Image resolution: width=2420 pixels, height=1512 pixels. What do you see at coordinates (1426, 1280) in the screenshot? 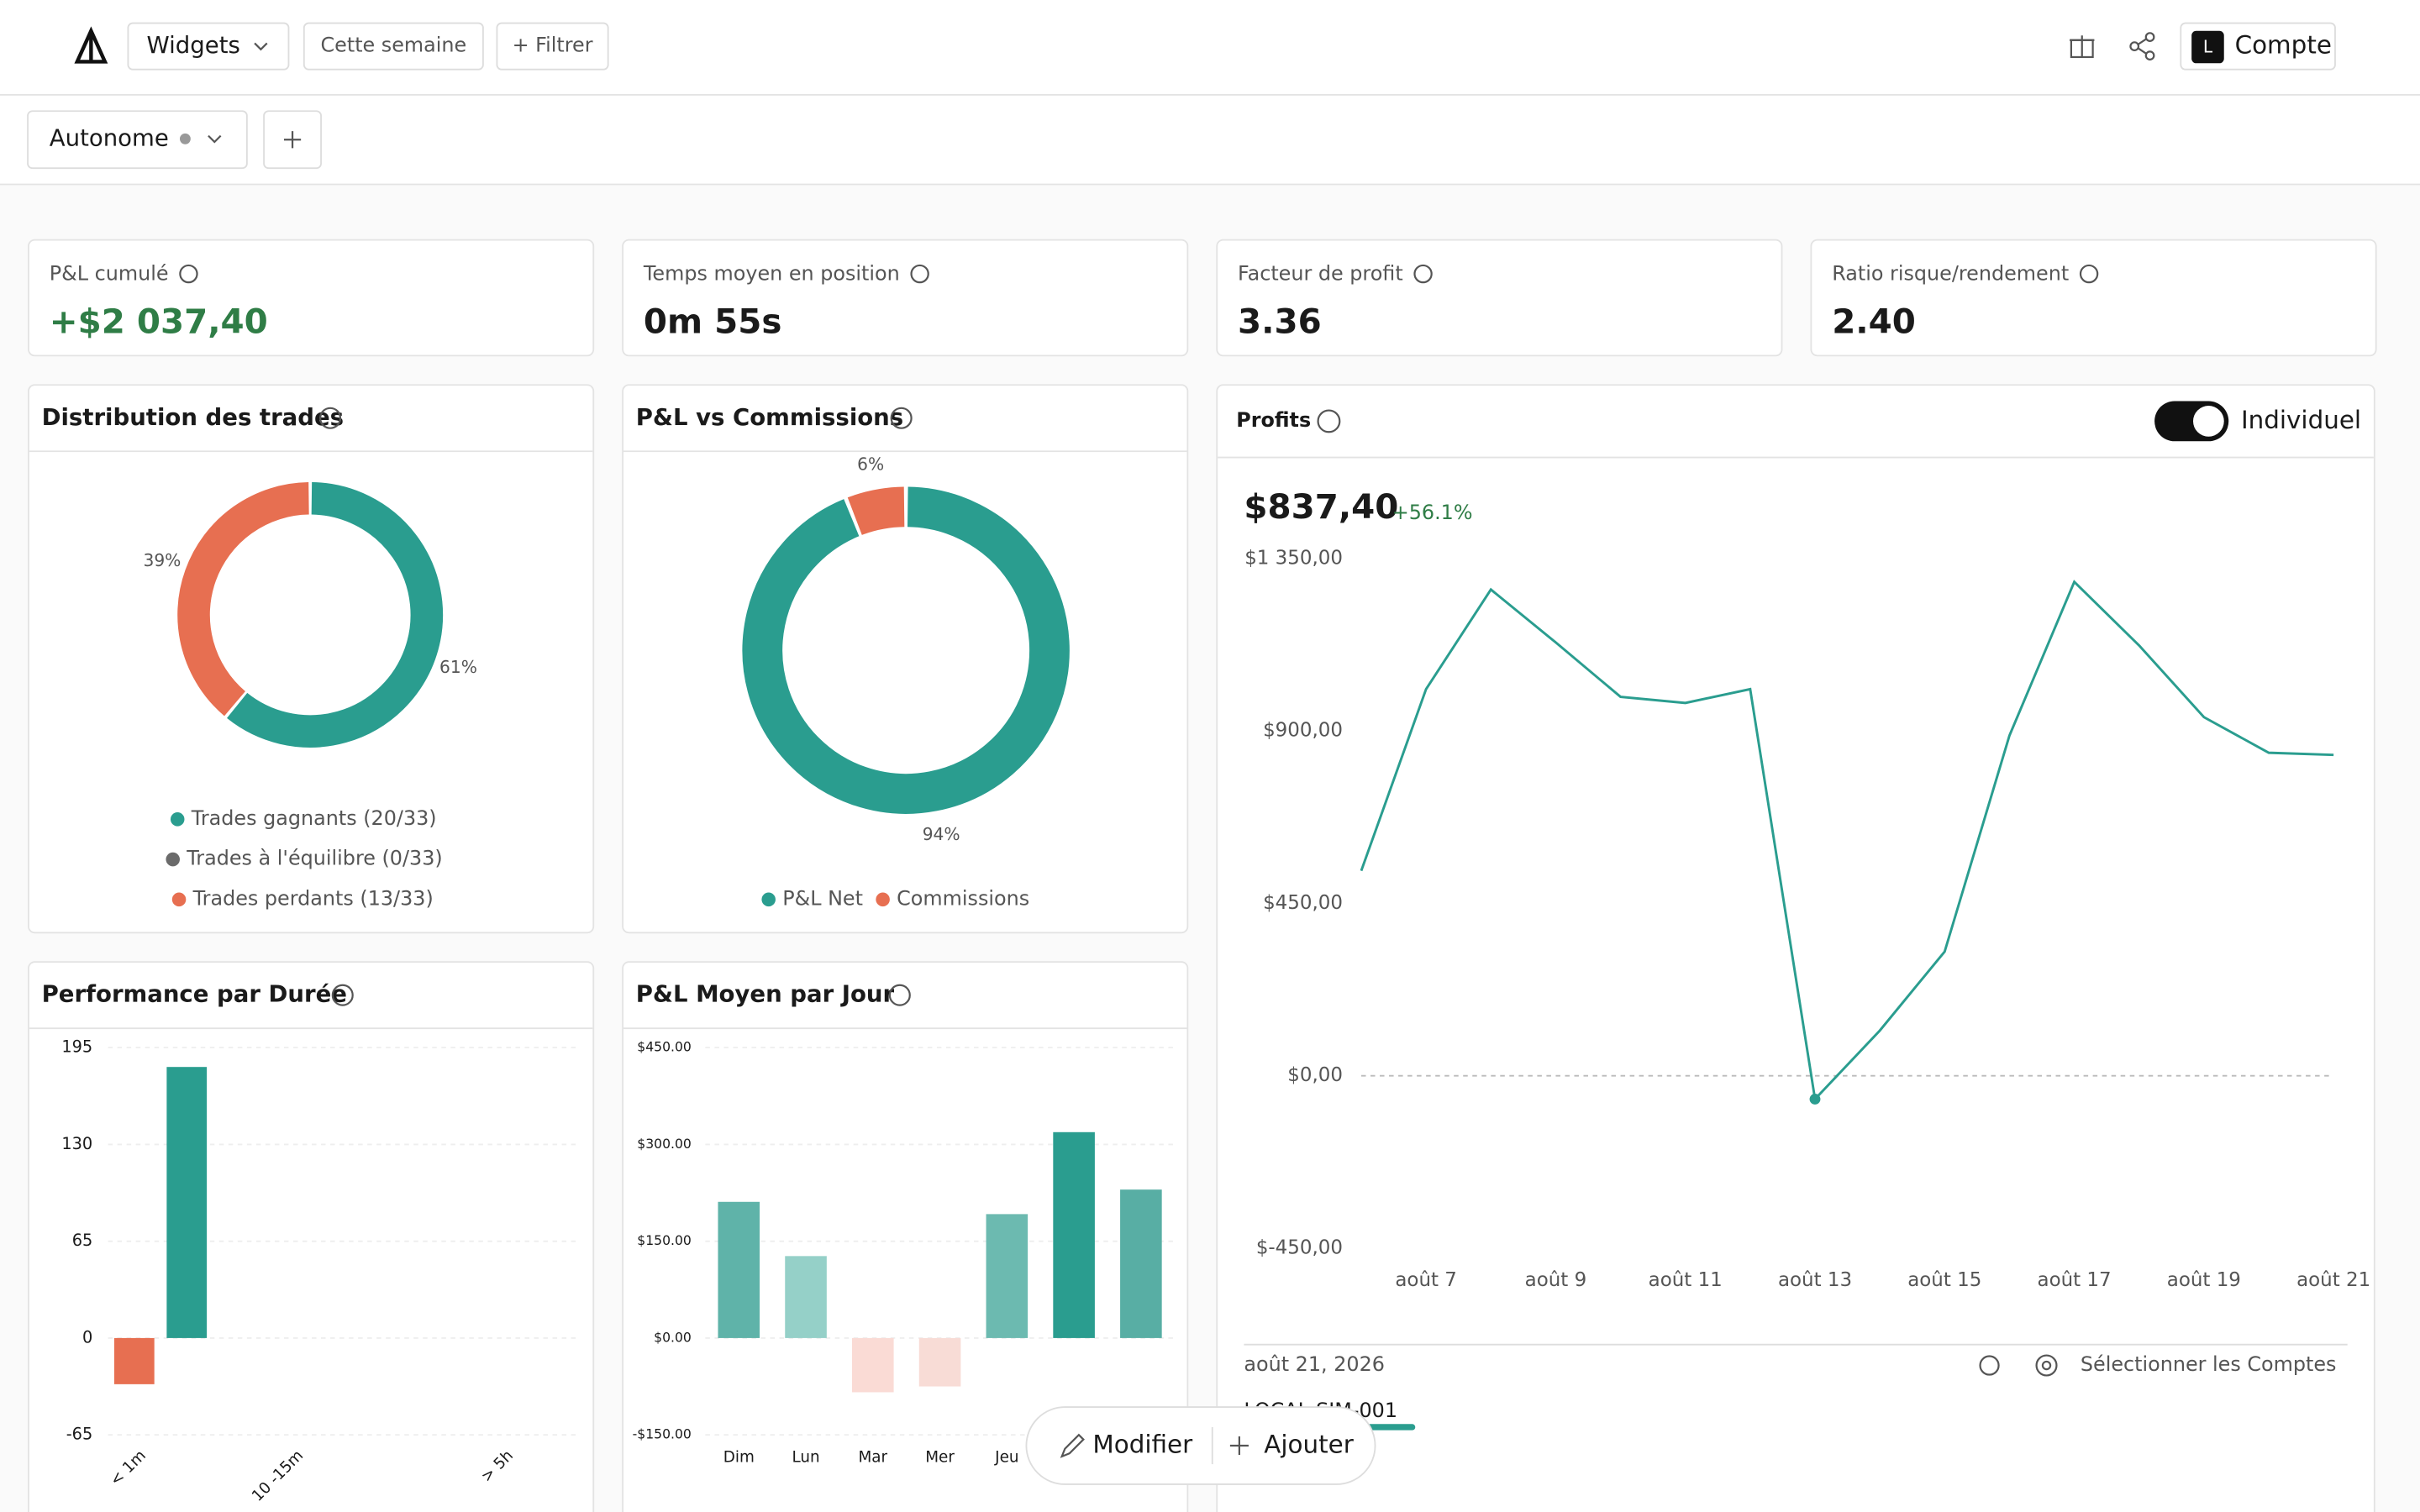
I see `x-tick-label: août 7` at bounding box center [1426, 1280].